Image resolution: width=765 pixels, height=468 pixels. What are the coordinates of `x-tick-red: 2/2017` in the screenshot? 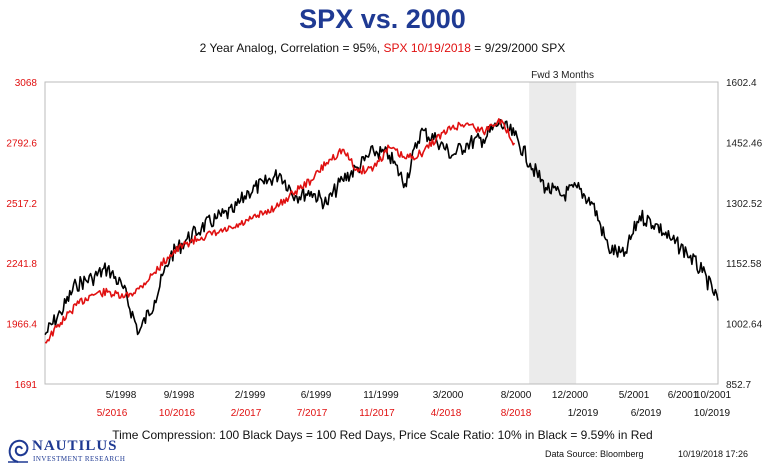 It's located at (246, 413).